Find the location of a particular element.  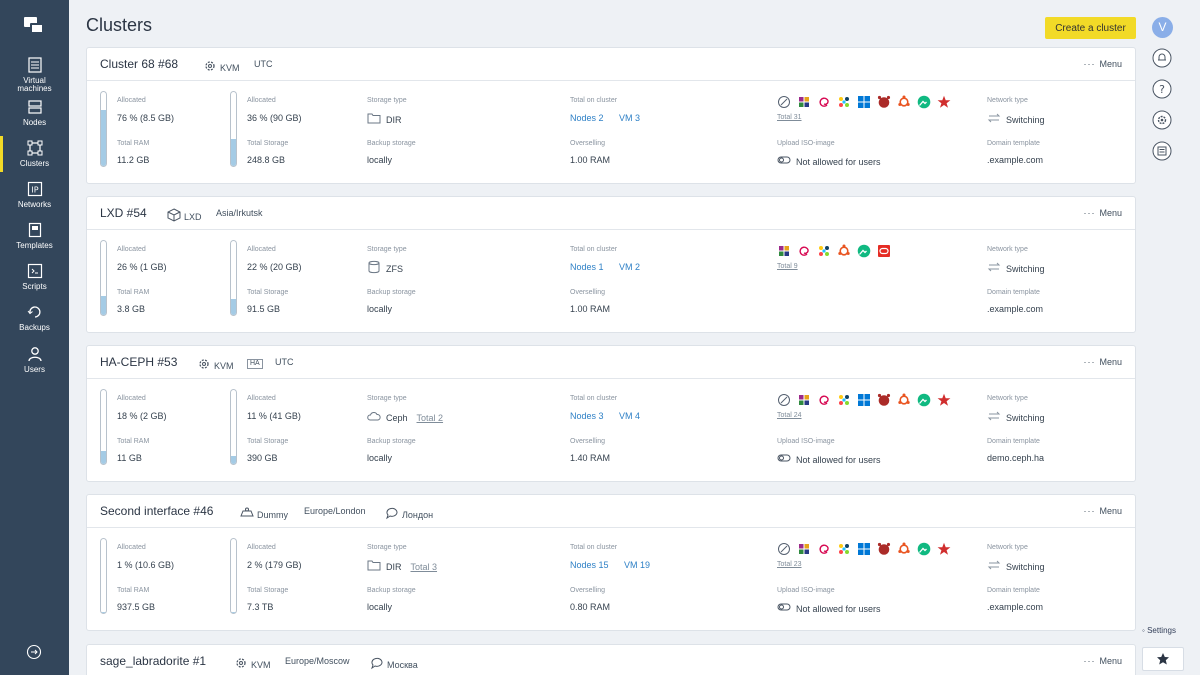

settings-link: ◦ Settings is located at coordinates (1159, 630).